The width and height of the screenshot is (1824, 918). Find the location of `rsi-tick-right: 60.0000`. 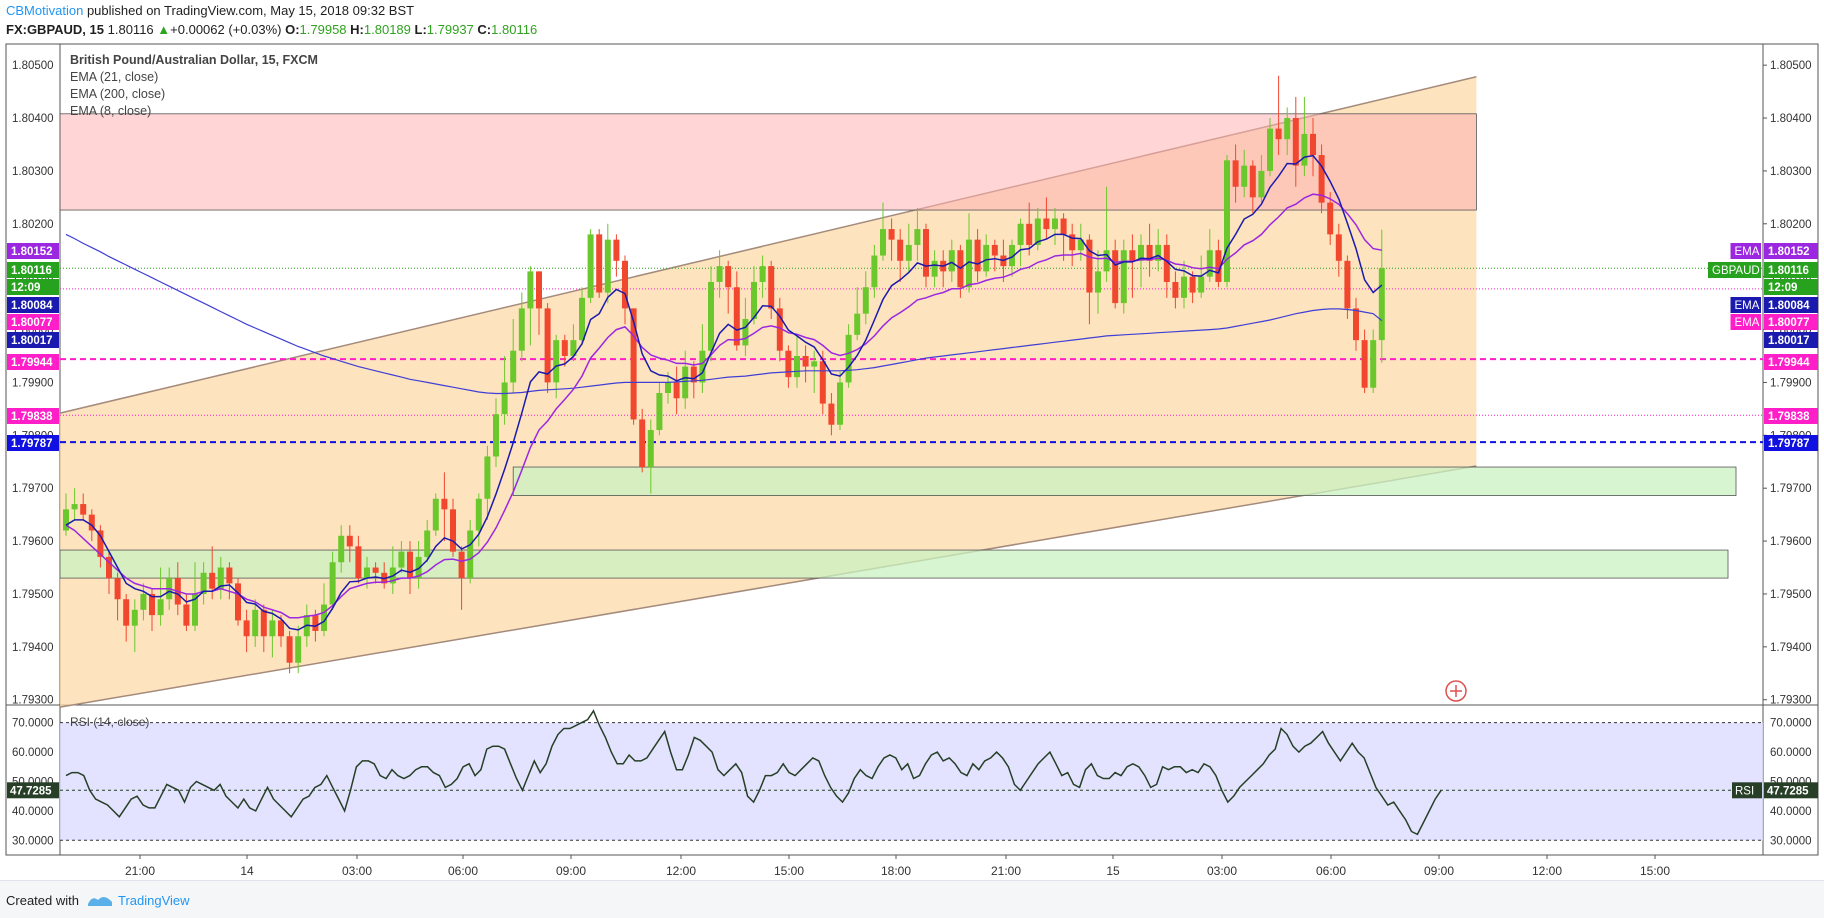

rsi-tick-right: 60.0000 is located at coordinates (1791, 753).